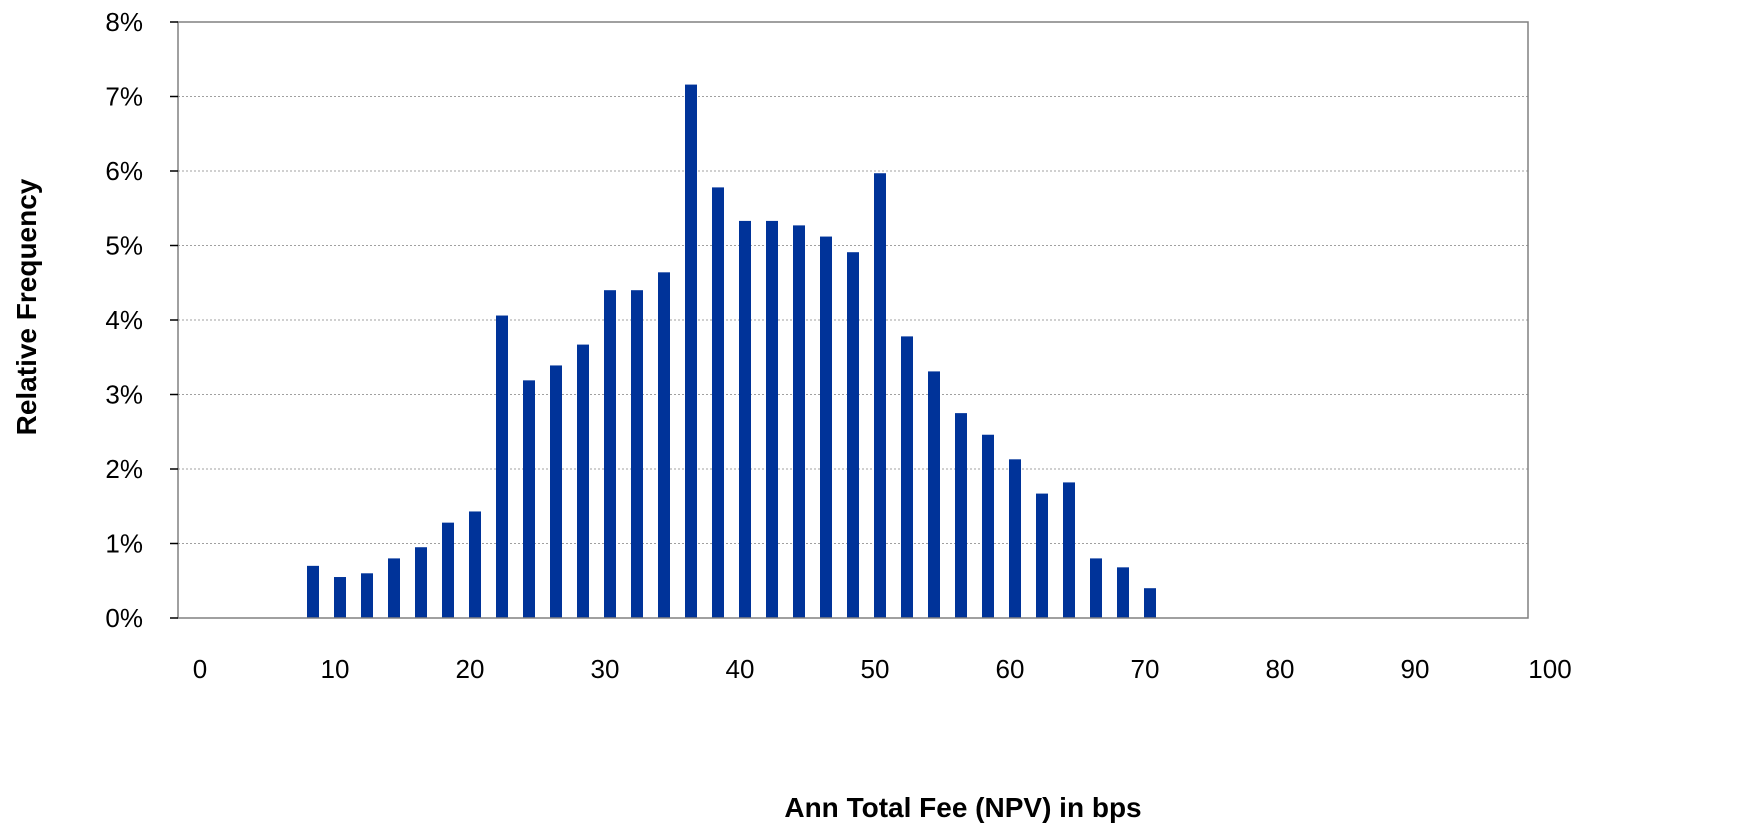 The height and width of the screenshot is (835, 1747). Describe the element at coordinates (1280, 669) in the screenshot. I see `x-tick-label: 80` at that location.